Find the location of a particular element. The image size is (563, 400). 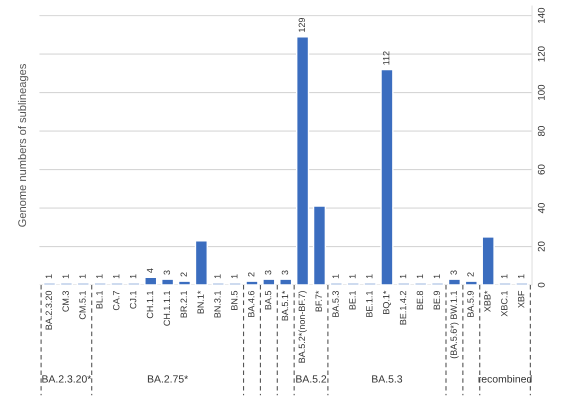

x-tick-label: BF.7* is located at coordinates (319, 301).